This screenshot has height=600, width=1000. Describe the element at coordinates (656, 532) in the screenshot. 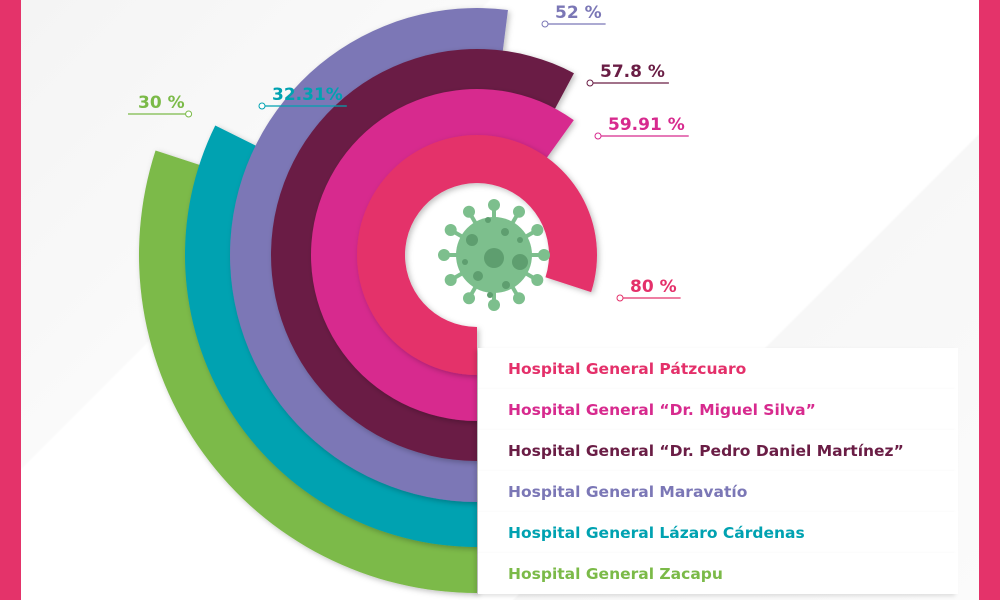

I see `legend-label: Hospital General Lázaro Cárdenas` at that location.